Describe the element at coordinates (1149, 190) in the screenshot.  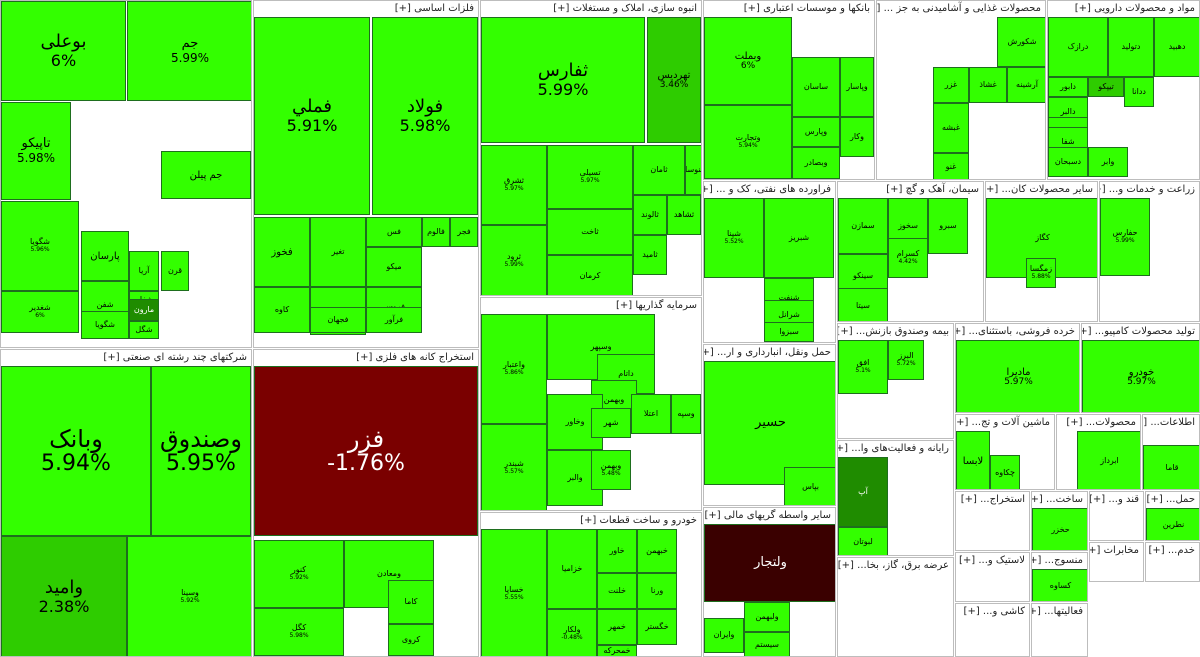
I see `sector-header: زراعت و خدمات و... [+]` at that location.